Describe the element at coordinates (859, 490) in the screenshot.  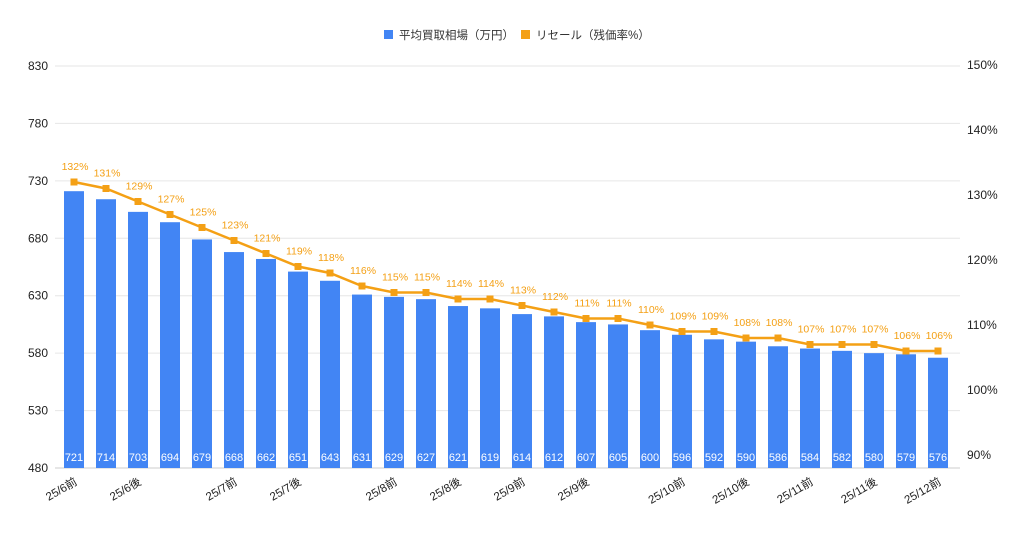
I see `x-tick-label: 25/11後` at that location.